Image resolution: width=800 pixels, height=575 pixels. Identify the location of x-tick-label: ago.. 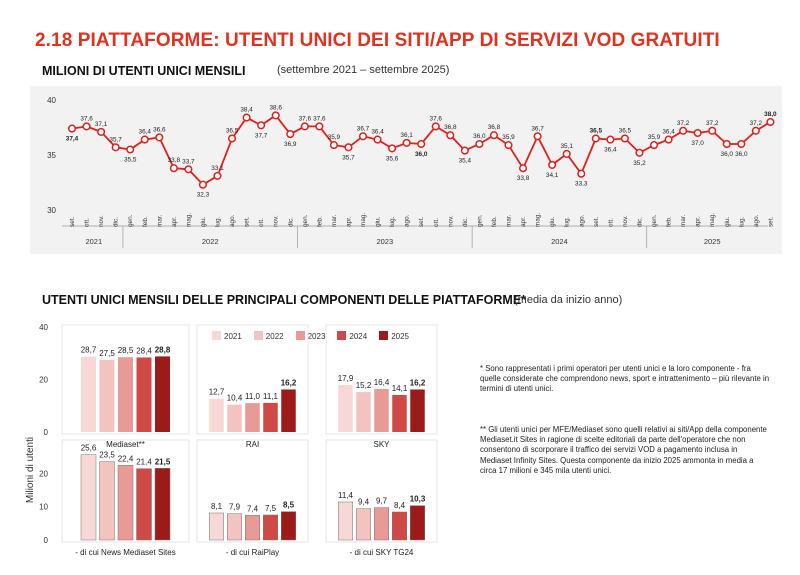
(407, 220).